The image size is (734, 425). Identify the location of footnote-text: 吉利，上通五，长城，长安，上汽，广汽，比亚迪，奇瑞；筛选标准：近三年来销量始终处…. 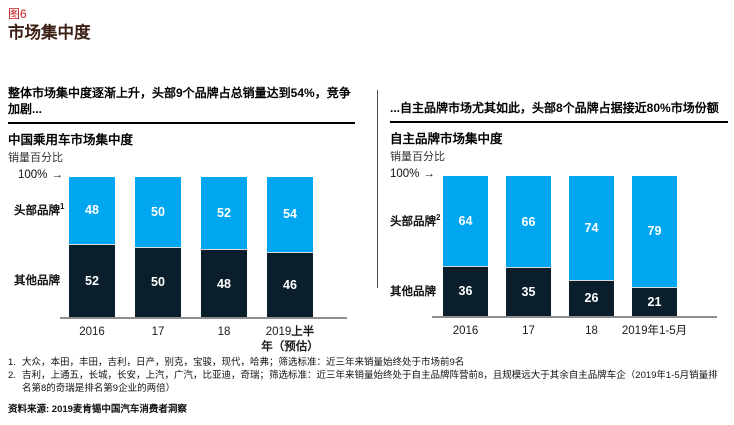
(370, 381).